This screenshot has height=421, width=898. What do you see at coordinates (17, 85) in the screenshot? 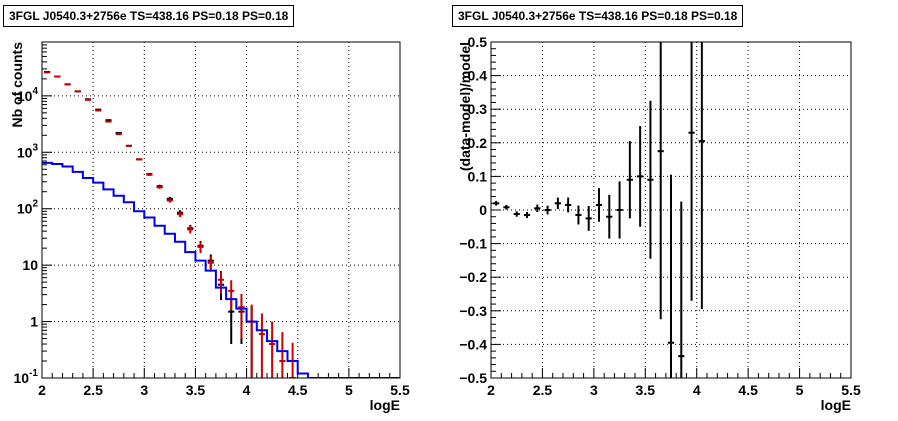
I see `y-axis-title: Nb of counts` at bounding box center [17, 85].